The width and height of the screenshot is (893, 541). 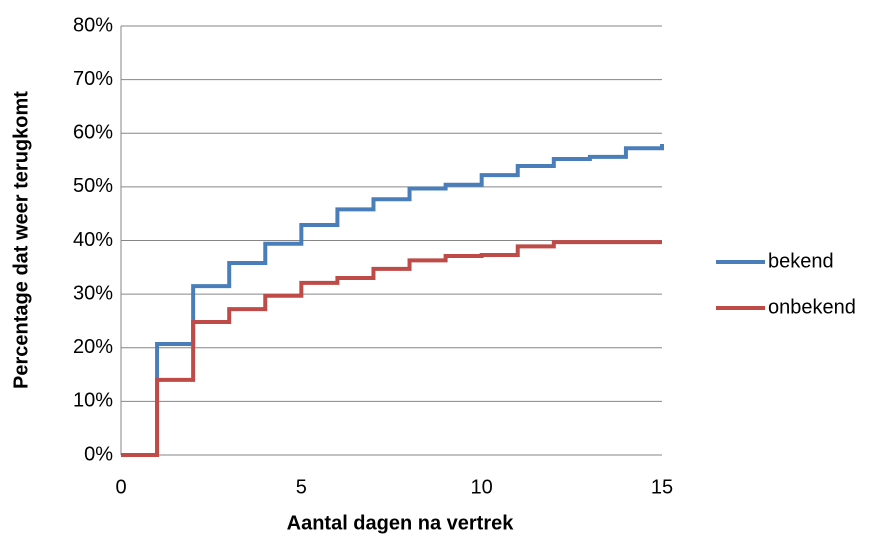 I want to click on y-tick-label: 30%, so click(x=93, y=293).